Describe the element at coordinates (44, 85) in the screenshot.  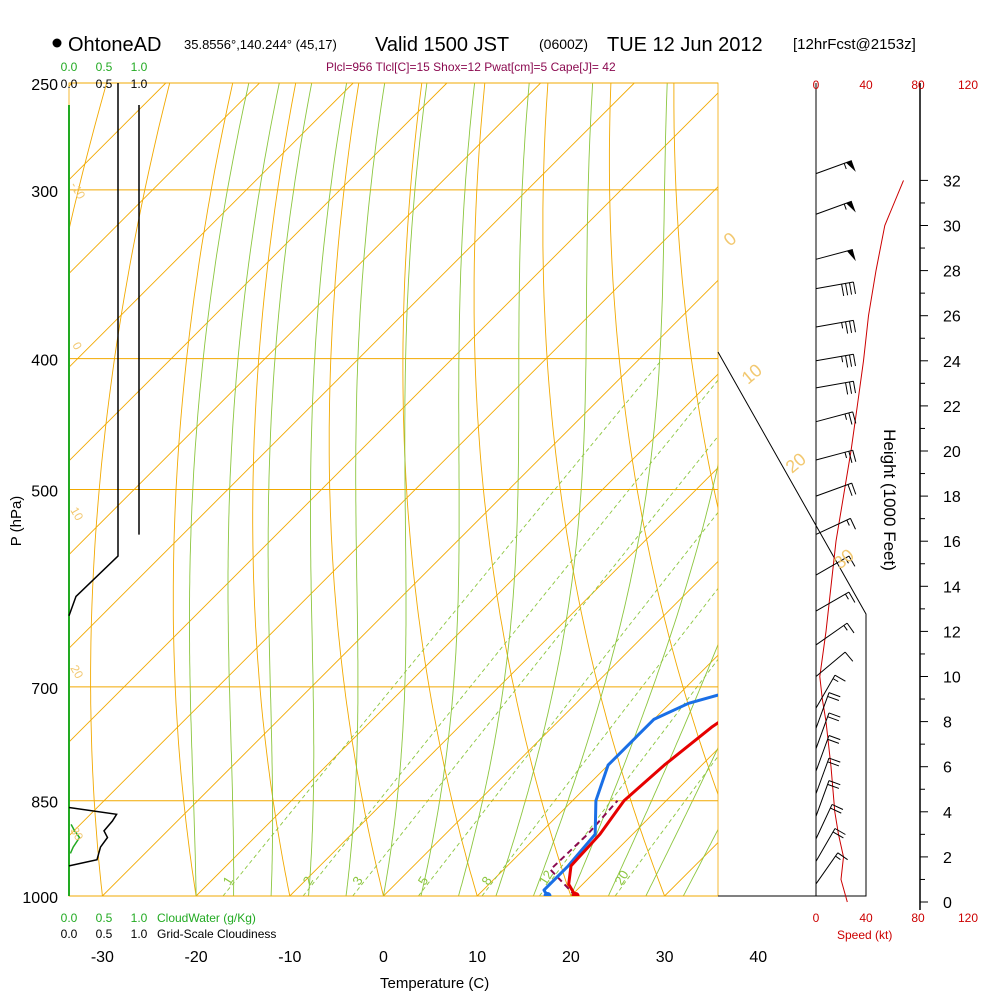
I see `pressure-tick-label: 250` at that location.